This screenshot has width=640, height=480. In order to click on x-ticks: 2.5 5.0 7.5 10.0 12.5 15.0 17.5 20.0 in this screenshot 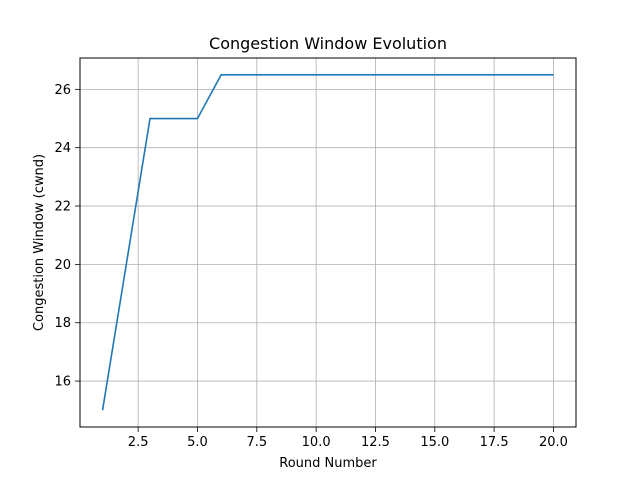, I will do `click(348, 438)`.